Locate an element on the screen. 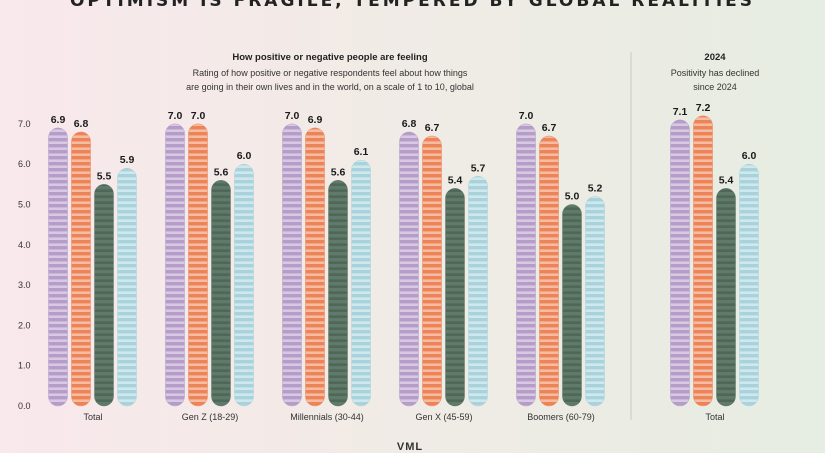  x-tick-label: Gen Z (18-29) is located at coordinates (210, 417).